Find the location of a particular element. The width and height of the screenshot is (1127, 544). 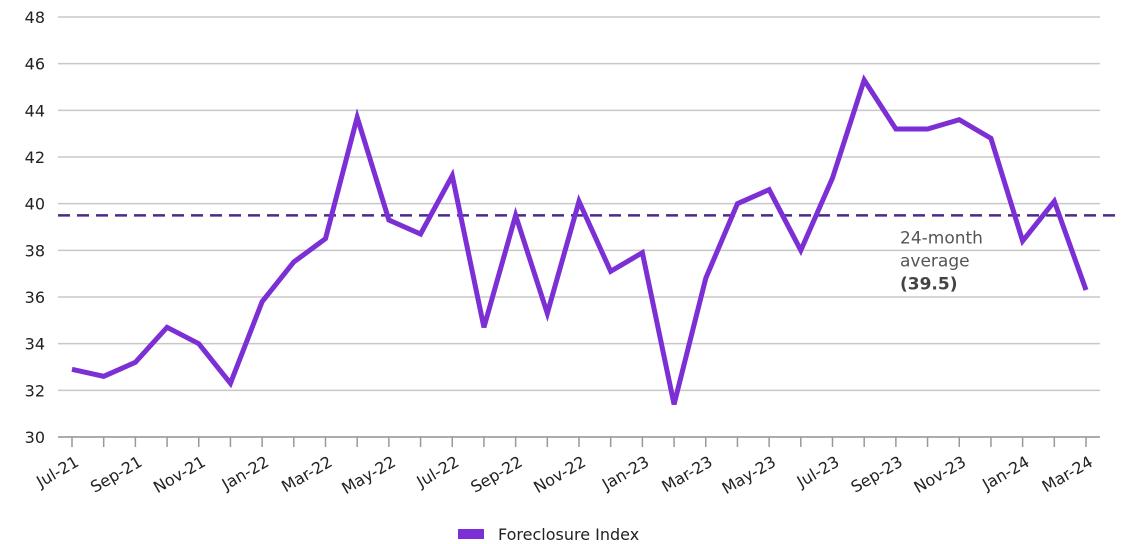

y-tick-label: 38 is located at coordinates (35, 250).